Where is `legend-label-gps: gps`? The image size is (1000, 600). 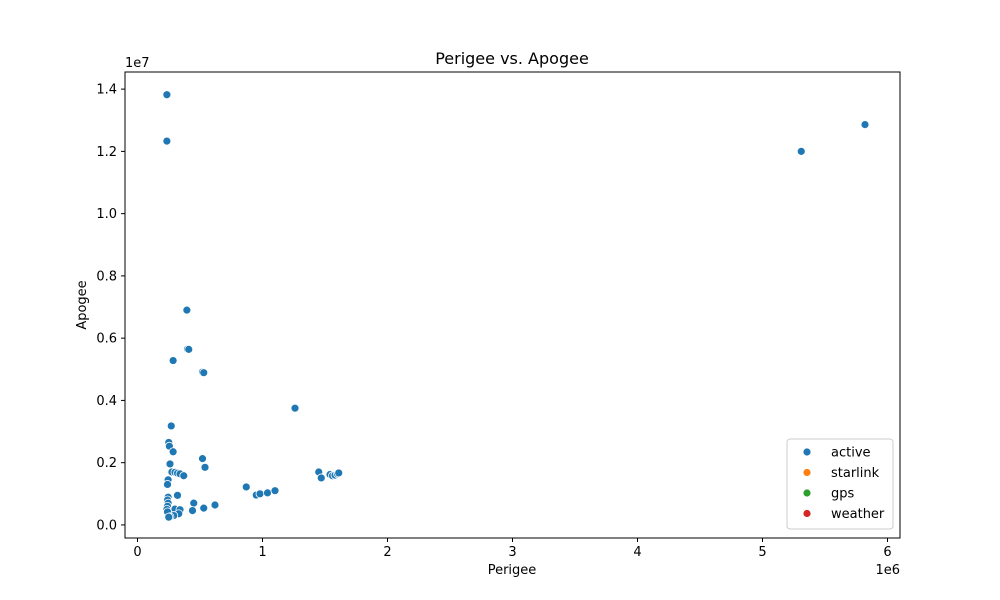 legend-label-gps: gps is located at coordinates (843, 494).